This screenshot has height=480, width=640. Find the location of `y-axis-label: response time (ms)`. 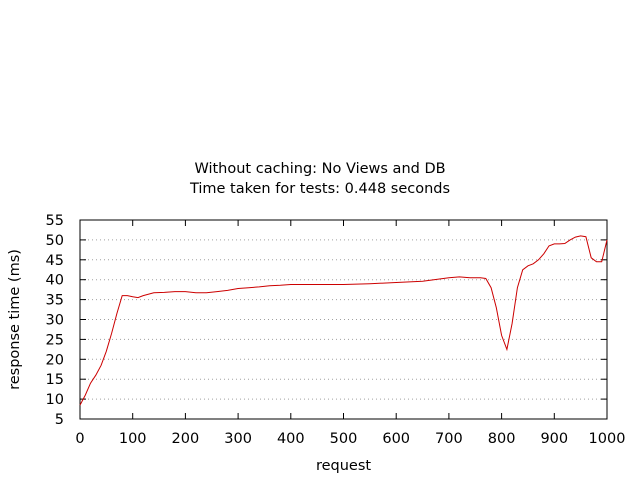

y-axis-label: response time (ms) is located at coordinates (15, 319).